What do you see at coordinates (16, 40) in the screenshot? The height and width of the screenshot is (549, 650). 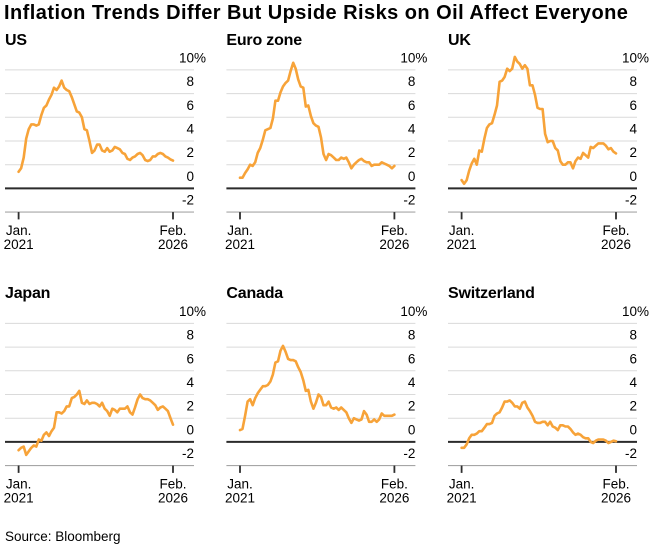 I see `svg-text: US` at bounding box center [16, 40].